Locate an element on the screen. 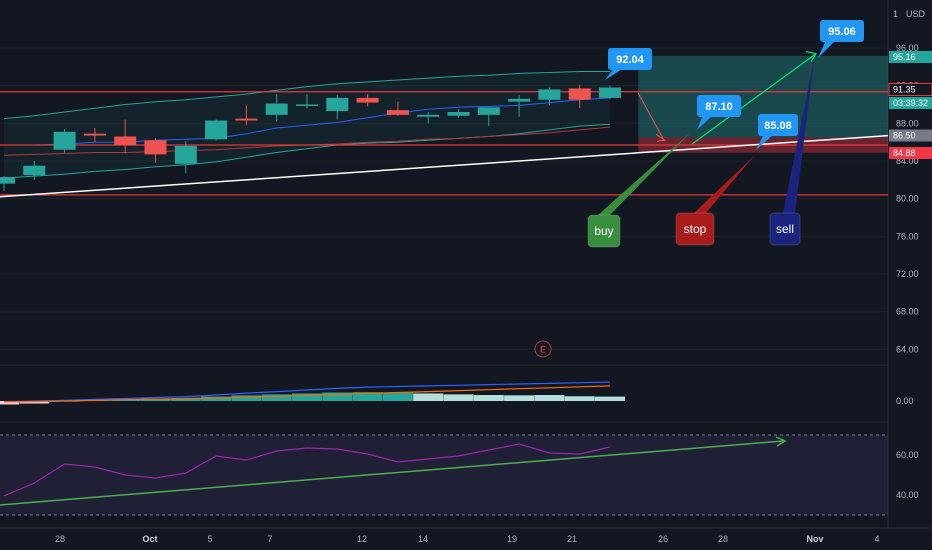  callout-text: 95.06 is located at coordinates (842, 32).